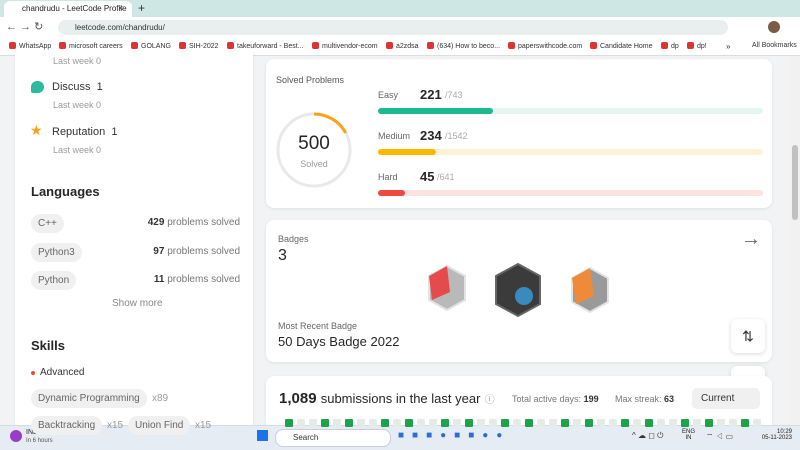  Describe the element at coordinates (400, 398) in the screenshot. I see `submission-text: submissions in the last year` at that location.